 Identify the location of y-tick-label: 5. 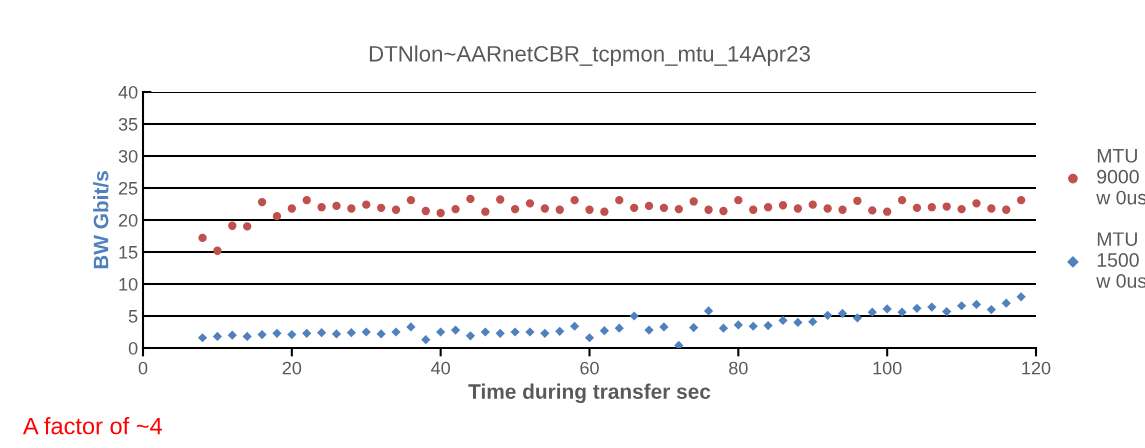
(133, 316).